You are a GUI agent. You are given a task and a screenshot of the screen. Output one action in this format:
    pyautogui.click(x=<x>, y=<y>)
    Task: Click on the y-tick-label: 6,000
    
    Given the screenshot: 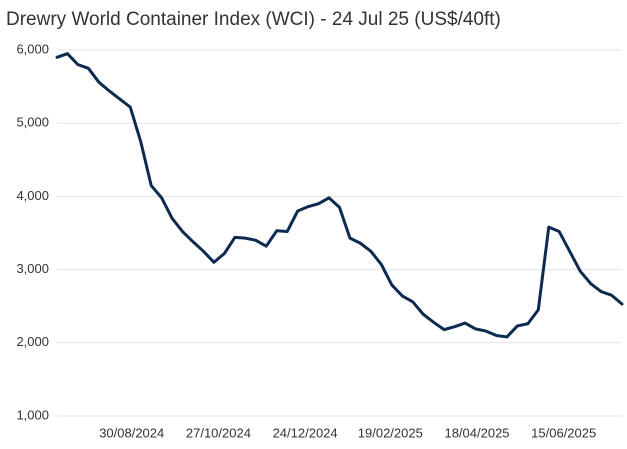 What is the action you would take?
    pyautogui.click(x=32, y=48)
    